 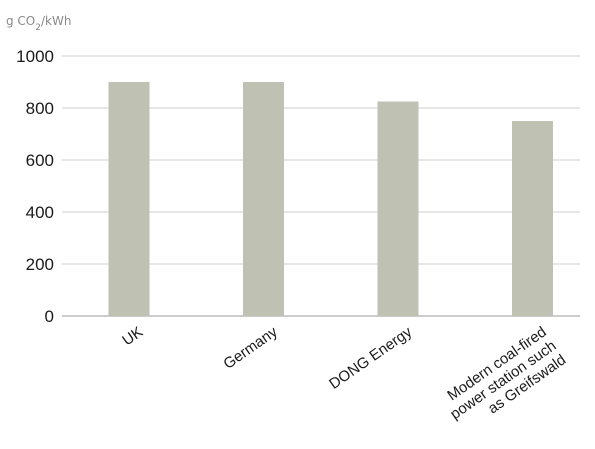 What do you see at coordinates (40, 160) in the screenshot?
I see `y-tick-label-600: 600` at bounding box center [40, 160].